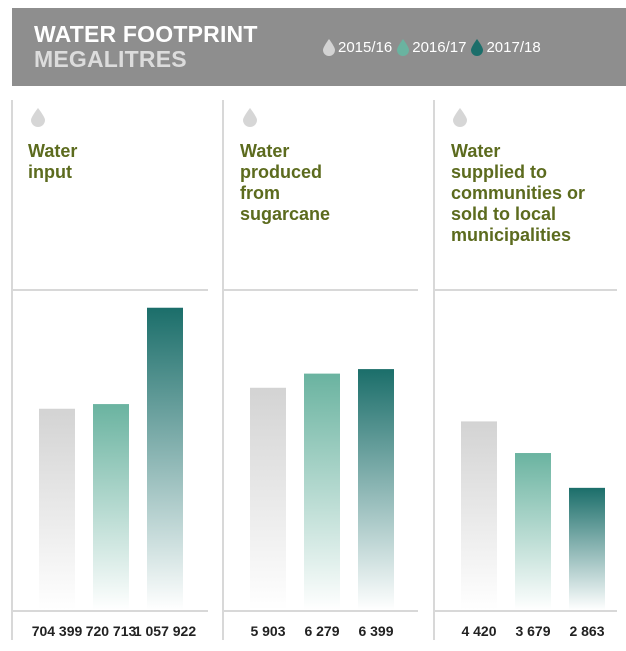 The height and width of the screenshot is (651, 626). Describe the element at coordinates (285, 183) in the screenshot. I see `panel-title-water-produced: Water produced from sugarcane` at that location.